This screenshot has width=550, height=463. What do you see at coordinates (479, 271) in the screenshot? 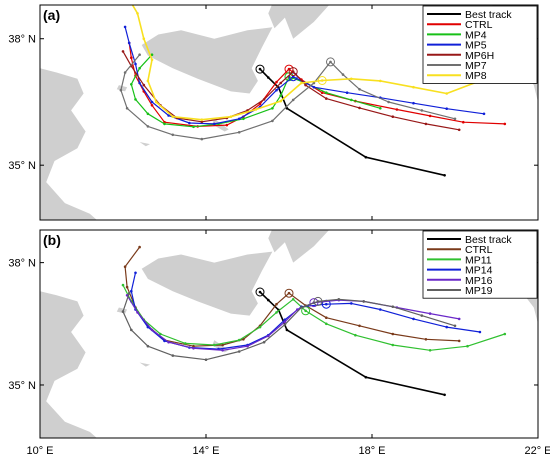
I see `legend-label-mp14: MP14` at bounding box center [479, 271].